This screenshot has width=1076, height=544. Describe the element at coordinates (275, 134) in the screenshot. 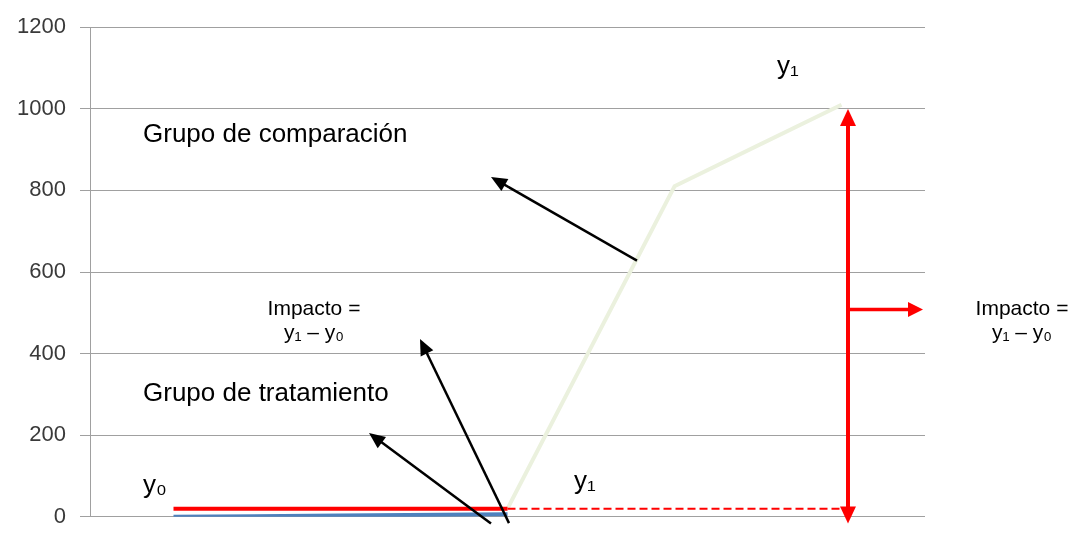

I see `annotation: Grupo de comparación` at that location.